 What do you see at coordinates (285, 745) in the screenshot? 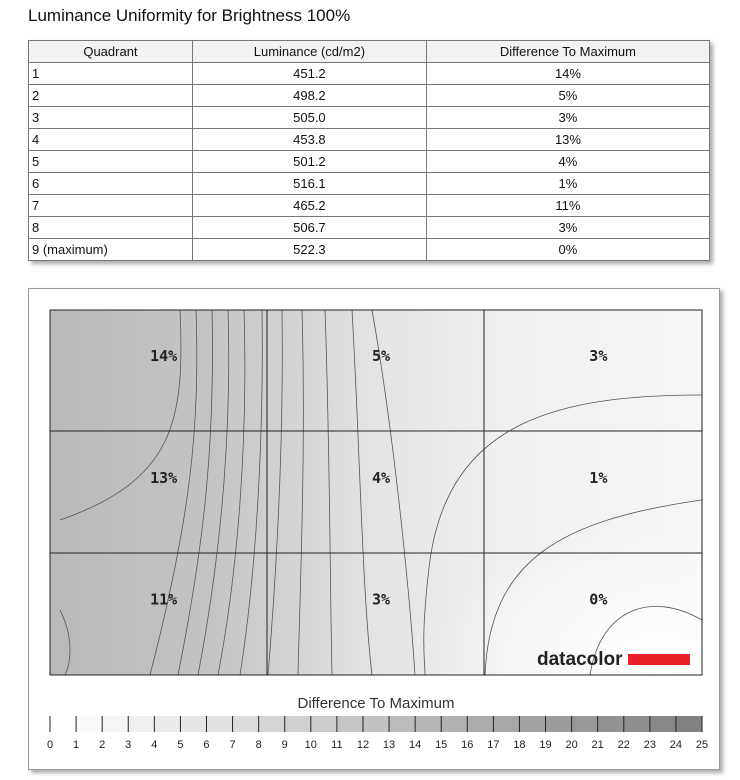
I see `legend-tick-label: 9` at bounding box center [285, 745].